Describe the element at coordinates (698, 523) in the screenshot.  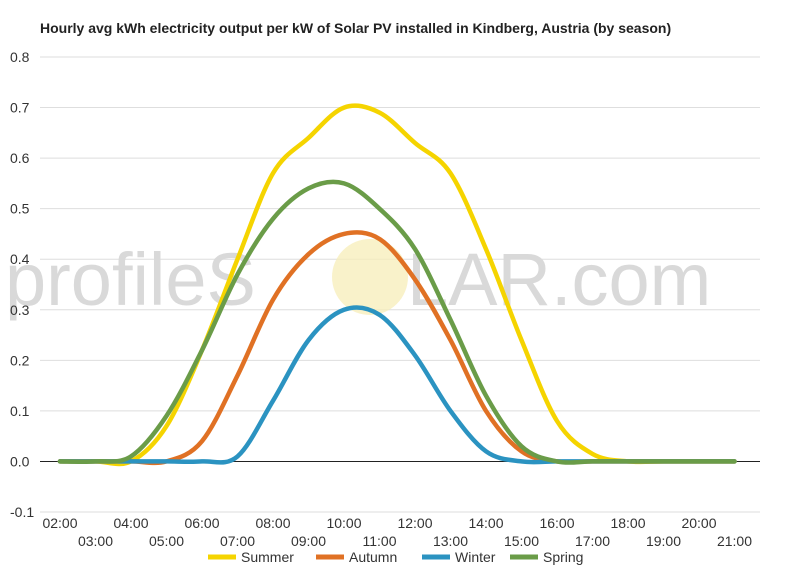
I see `x-tick-label: 20:00` at that location.